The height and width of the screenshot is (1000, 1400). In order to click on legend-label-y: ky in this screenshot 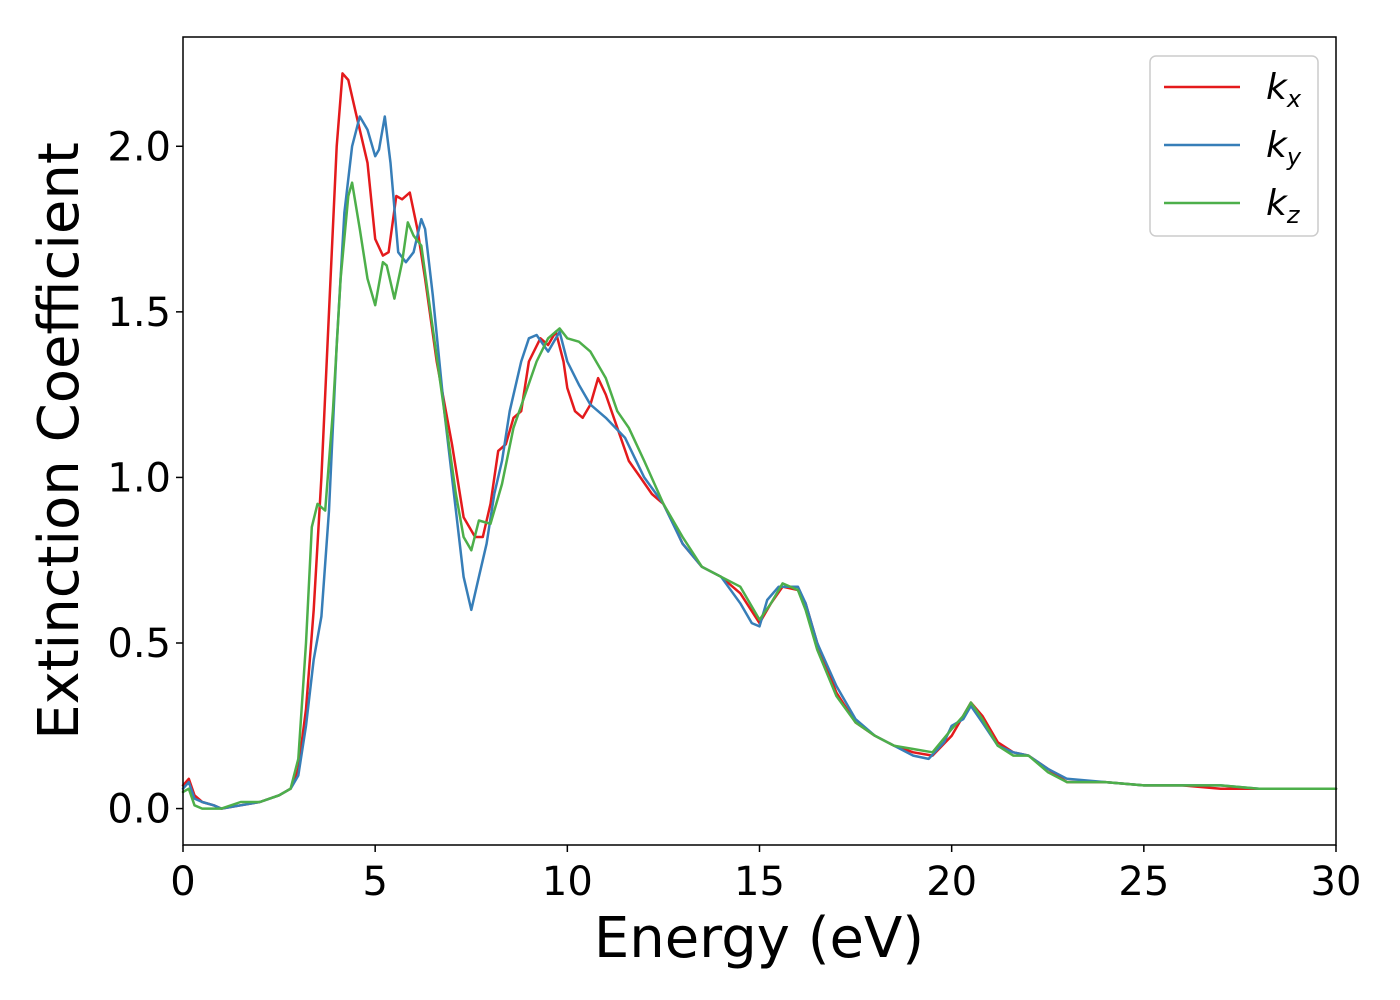, I will do `click(1284, 148)`.